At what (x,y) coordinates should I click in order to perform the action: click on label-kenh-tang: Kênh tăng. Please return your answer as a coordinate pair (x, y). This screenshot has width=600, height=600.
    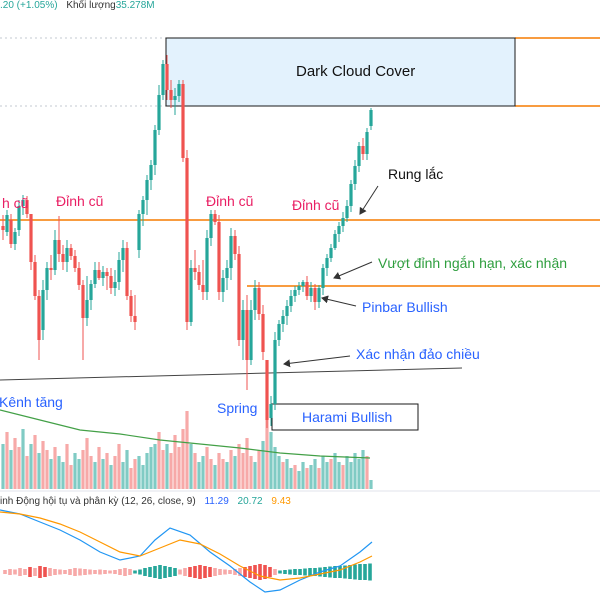
    Looking at the image, I should click on (31, 402).